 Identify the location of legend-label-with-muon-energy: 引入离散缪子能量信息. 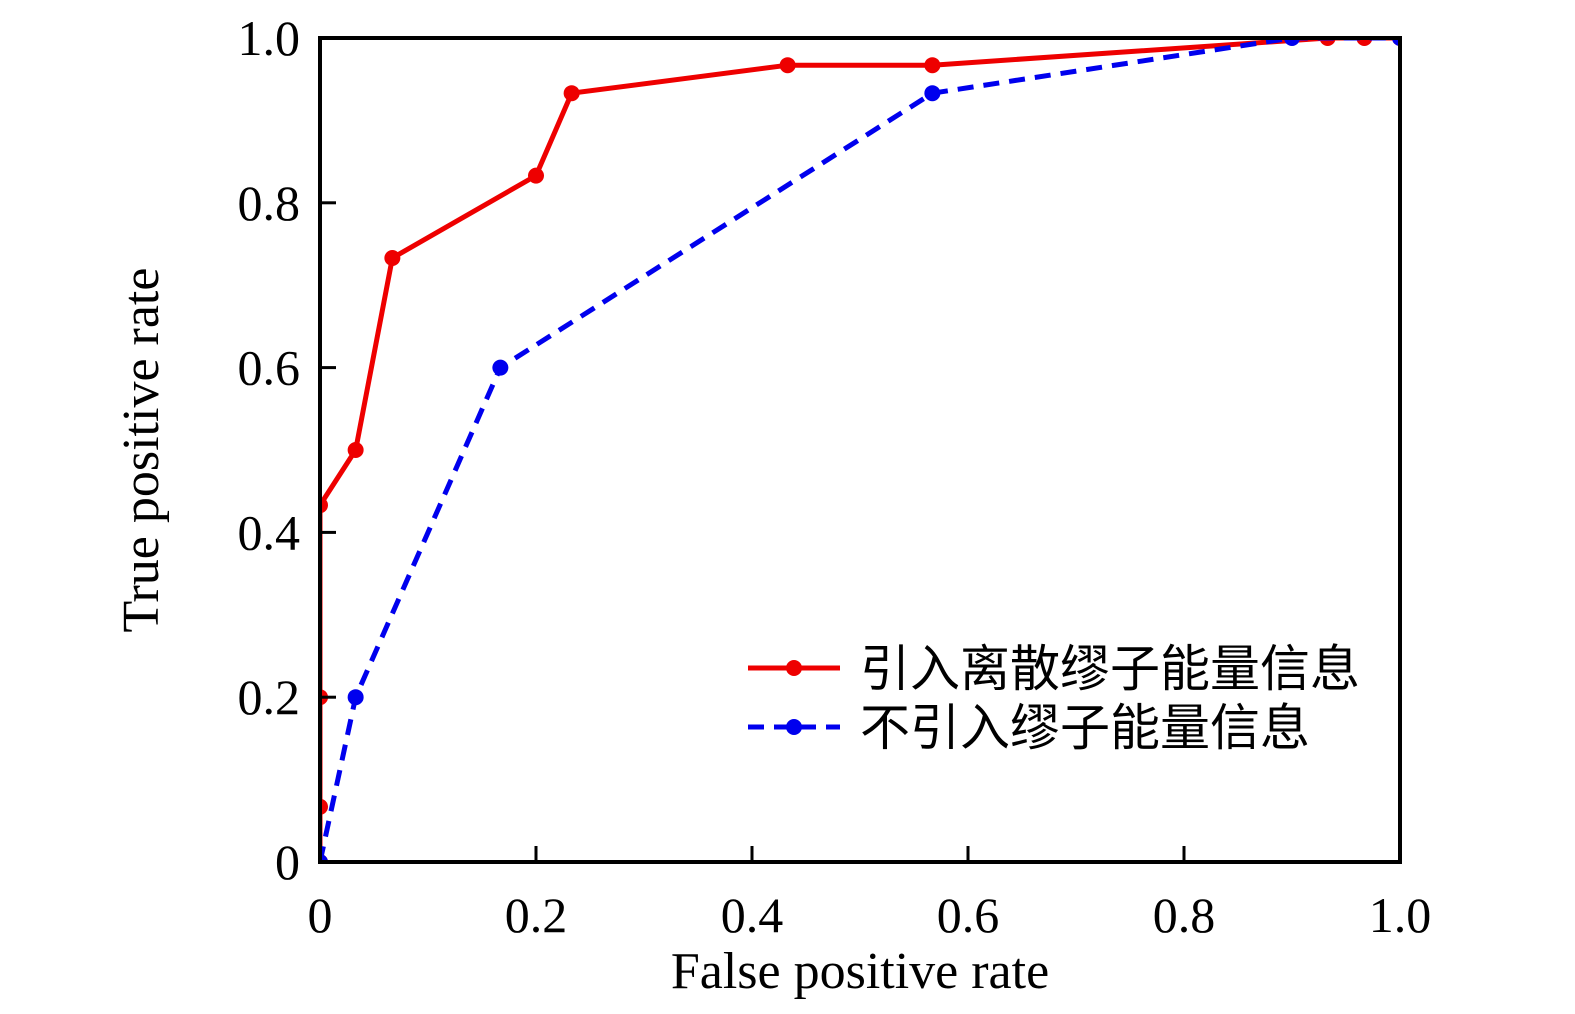
(1110, 669).